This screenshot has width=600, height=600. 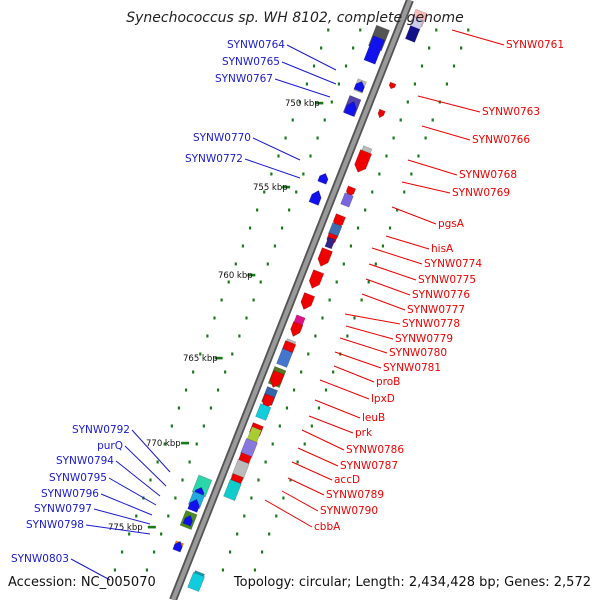 I want to click on forward-gene-label: SYNW0797, so click(x=63, y=509).